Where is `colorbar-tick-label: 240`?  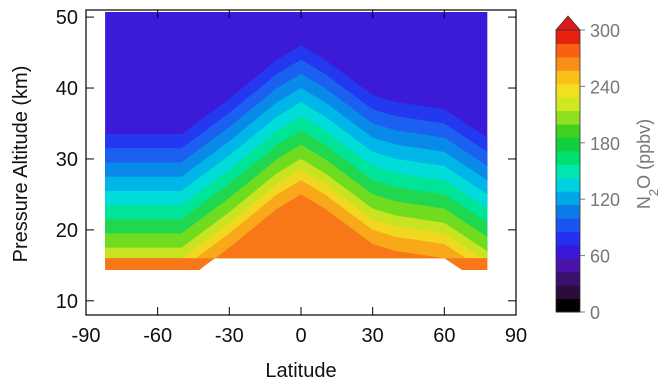
colorbar-tick-label: 240 is located at coordinates (605, 87).